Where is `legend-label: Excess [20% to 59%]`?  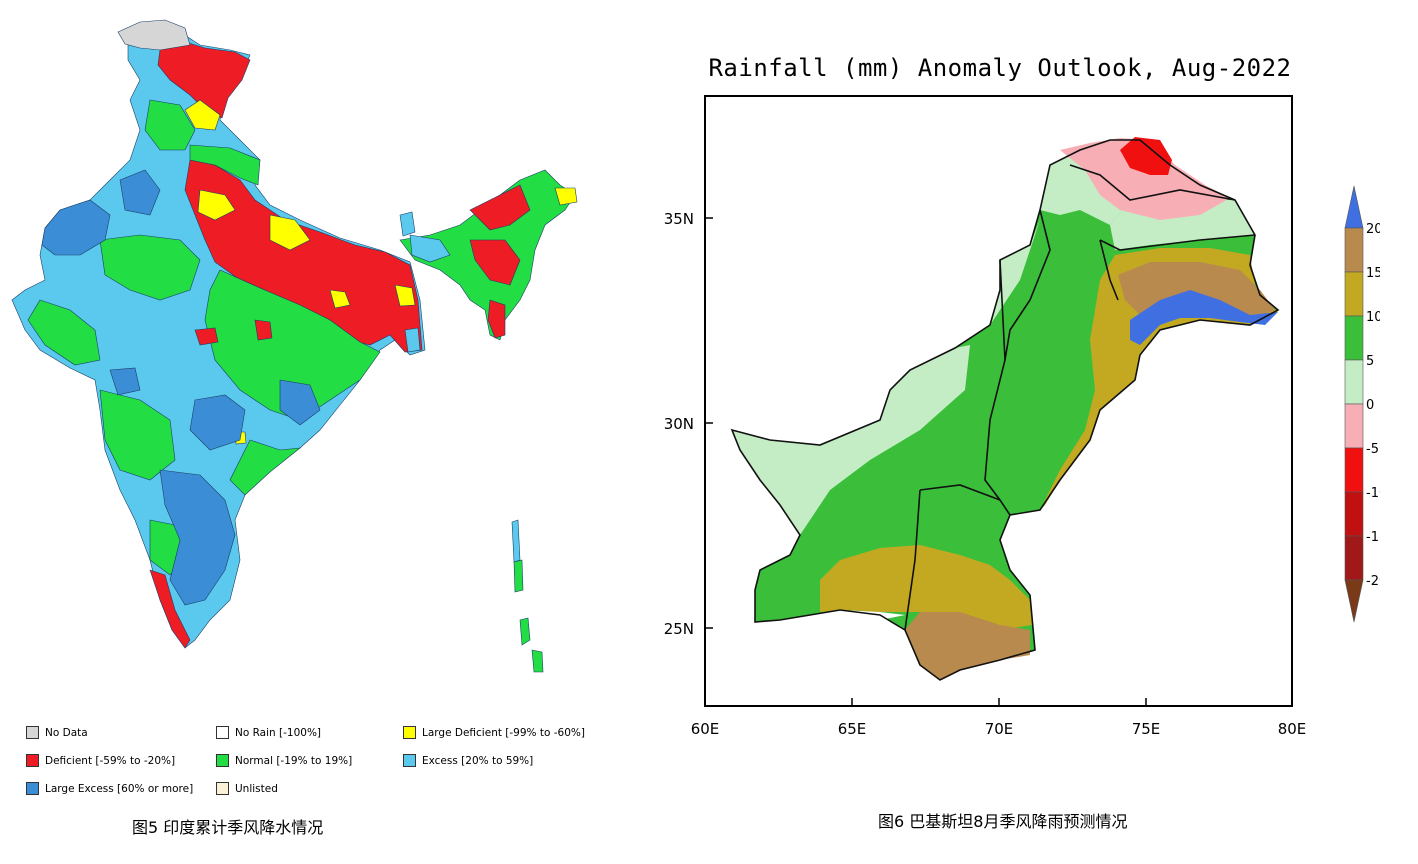
legend-label: Excess [20% to 59%] is located at coordinates (478, 760).